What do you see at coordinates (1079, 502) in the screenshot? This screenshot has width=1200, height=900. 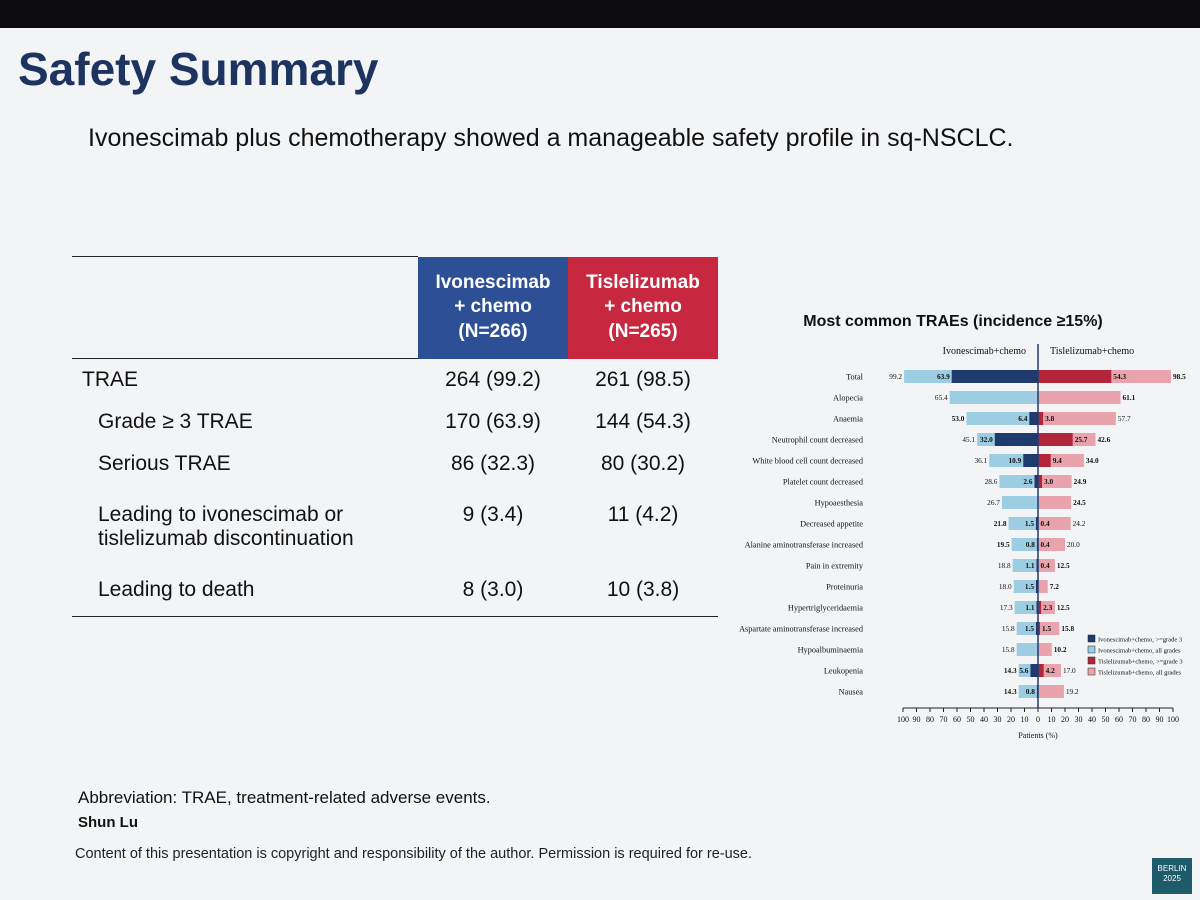 I see `value-label: 24.5` at bounding box center [1079, 502].